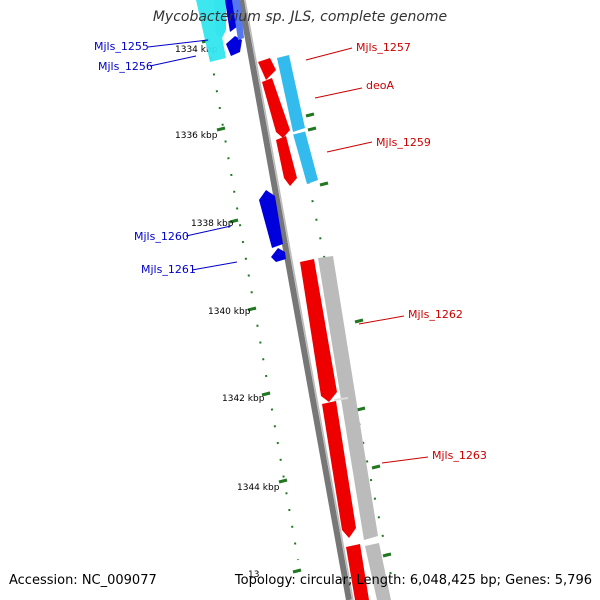 The width and height of the screenshot is (600, 600). I want to click on ruler-label-6: 13, so click(253, 575).